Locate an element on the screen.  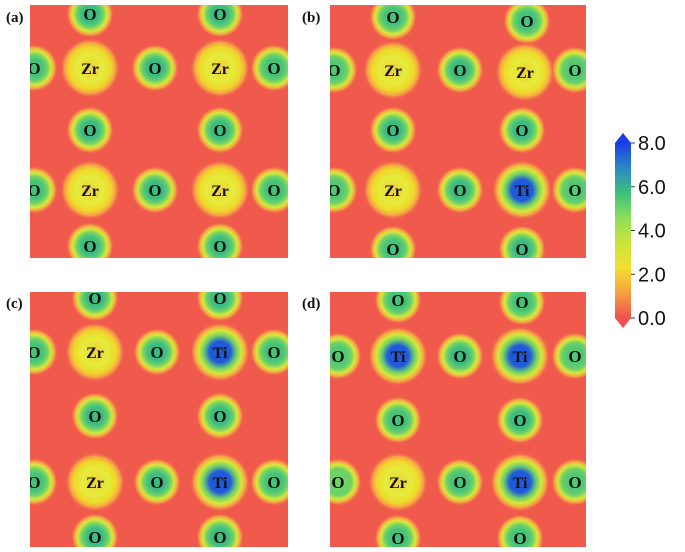
colorbar-tick-label: 4.0 is located at coordinates (652, 232).